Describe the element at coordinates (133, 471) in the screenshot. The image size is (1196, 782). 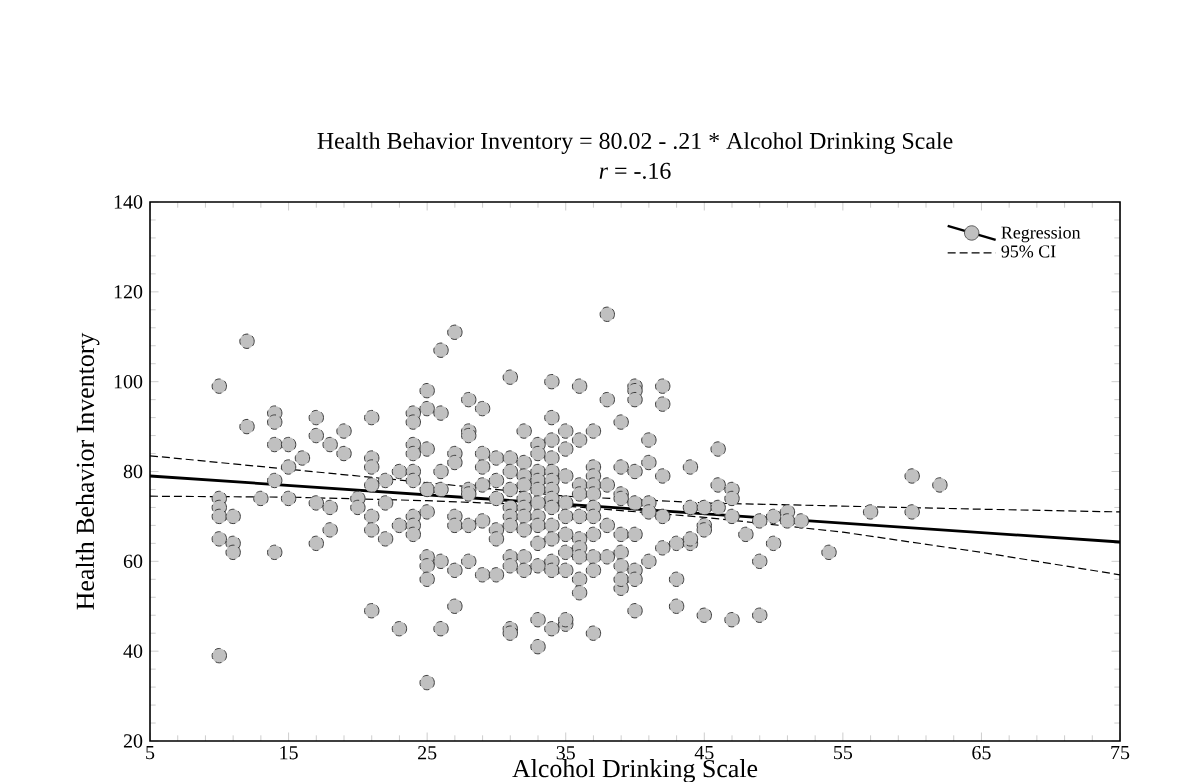
I see `y-tick-label: 80` at that location.